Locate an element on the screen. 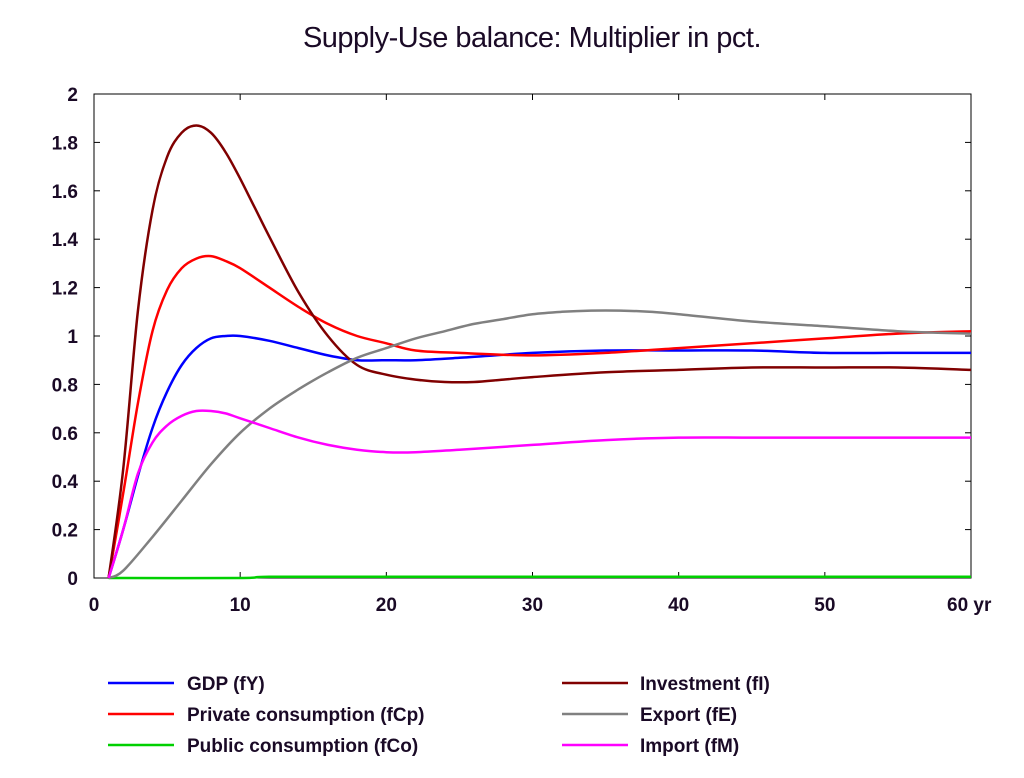 The width and height of the screenshot is (1024, 778). y-tick-label: 0.6 is located at coordinates (65, 434).